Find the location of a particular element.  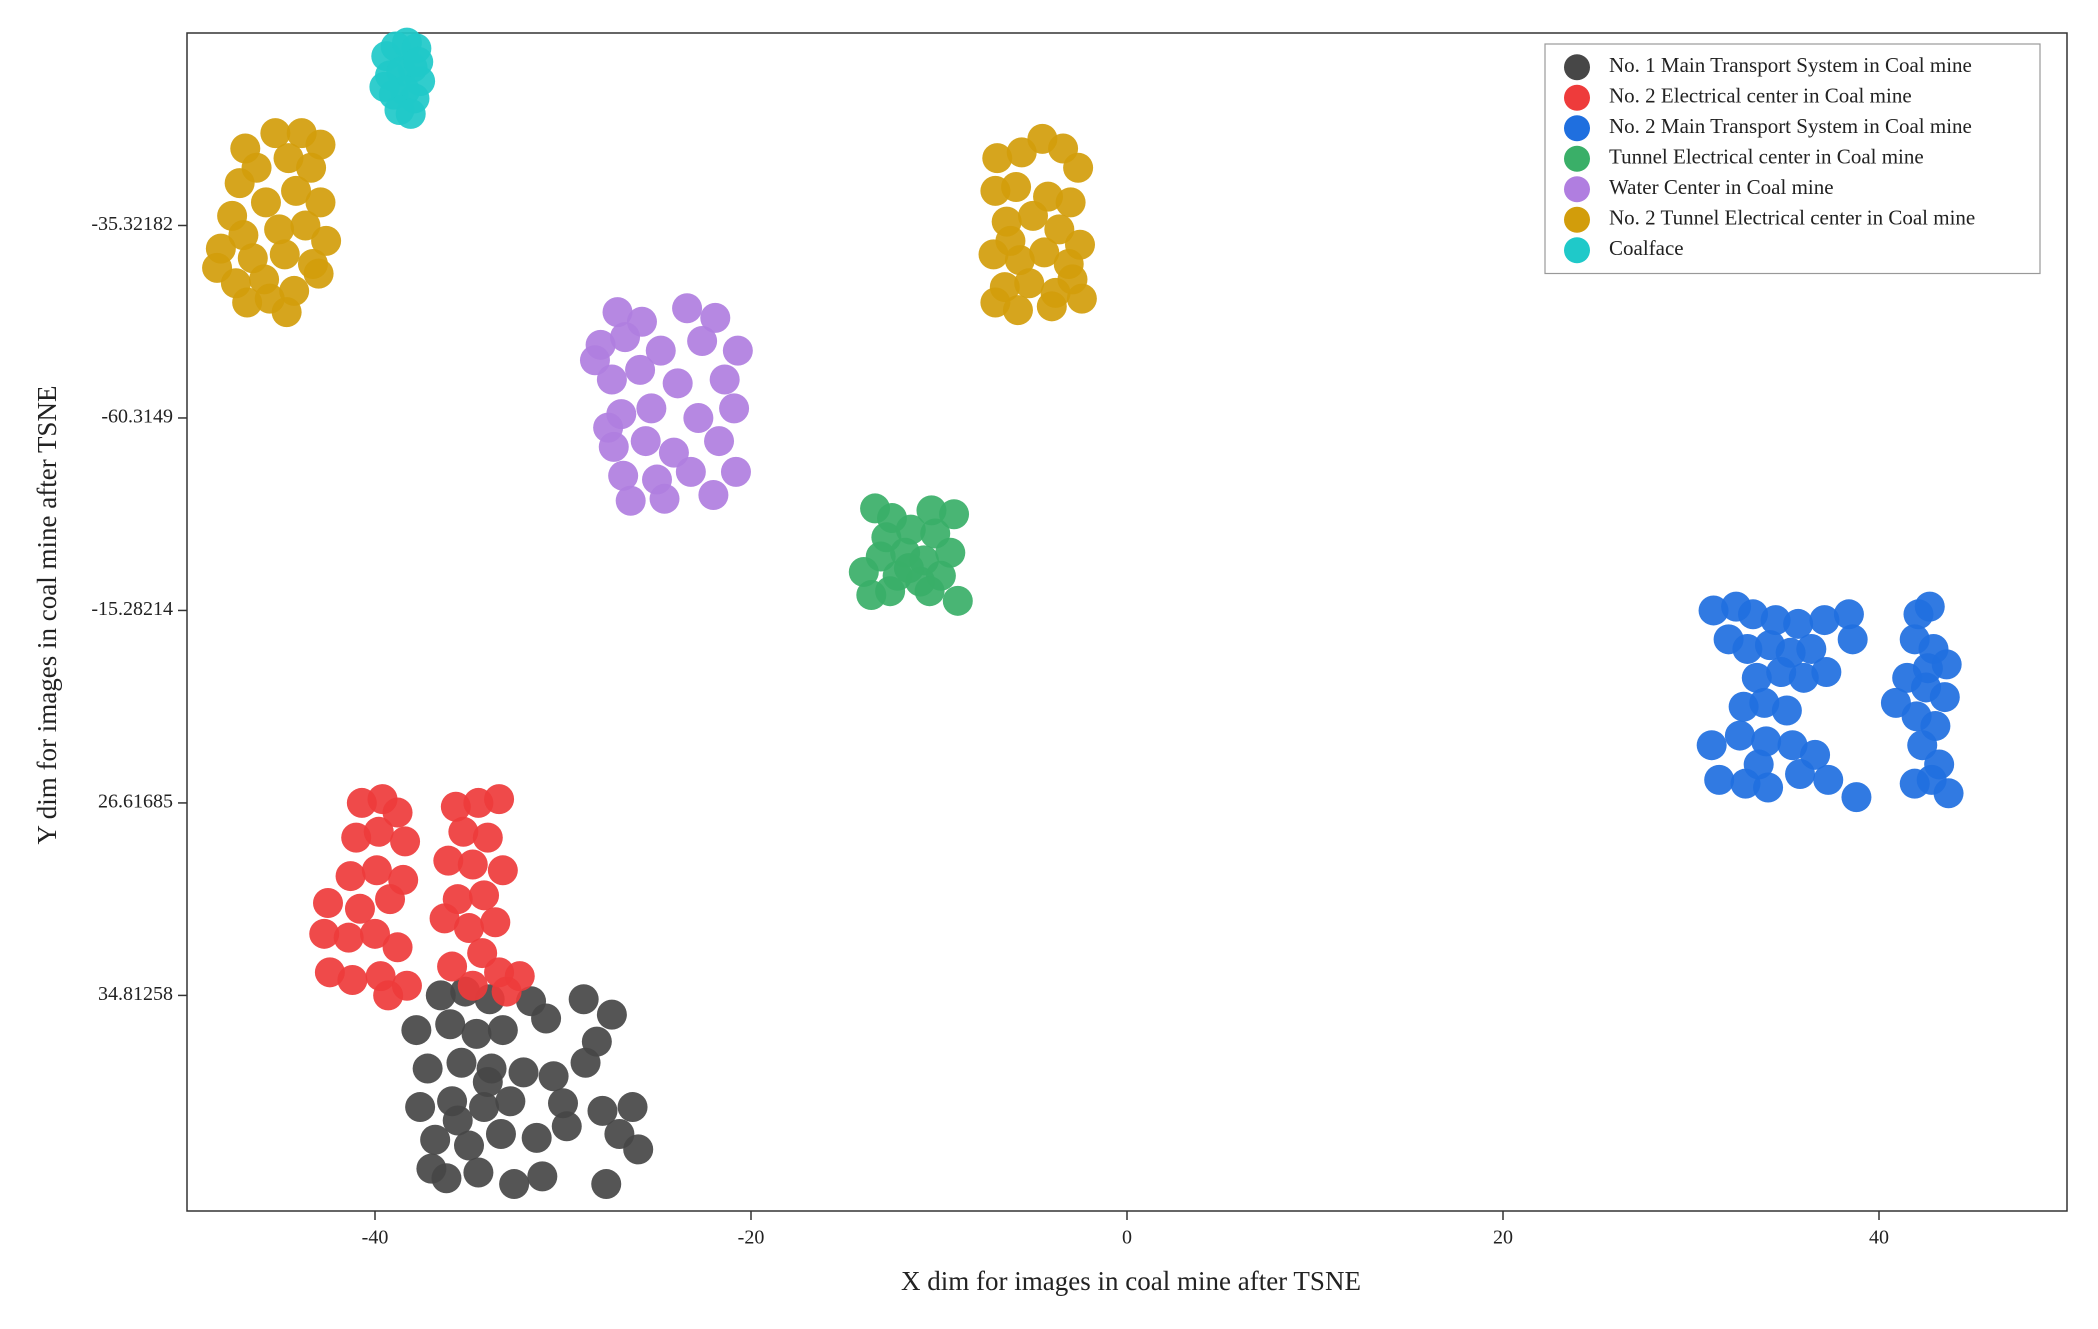

x-tick-label: -40 is located at coordinates (375, 1238).